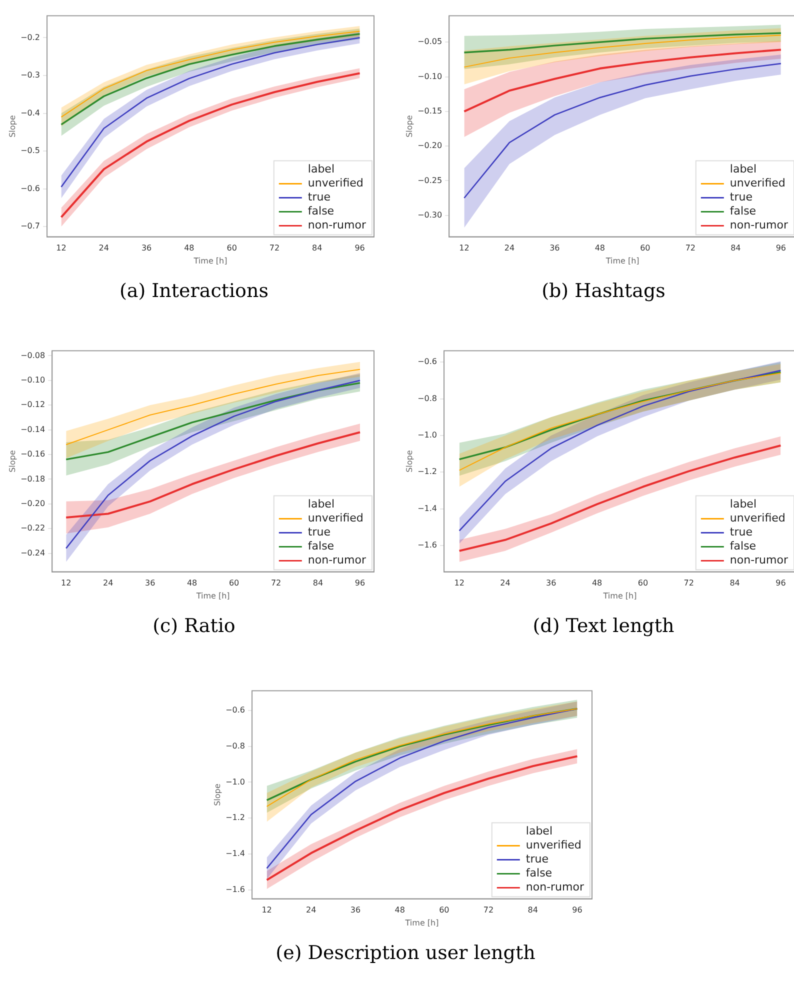 Image resolution: width=794 pixels, height=984 pixels. I want to click on y-tick-label: −0.25, so click(430, 180).